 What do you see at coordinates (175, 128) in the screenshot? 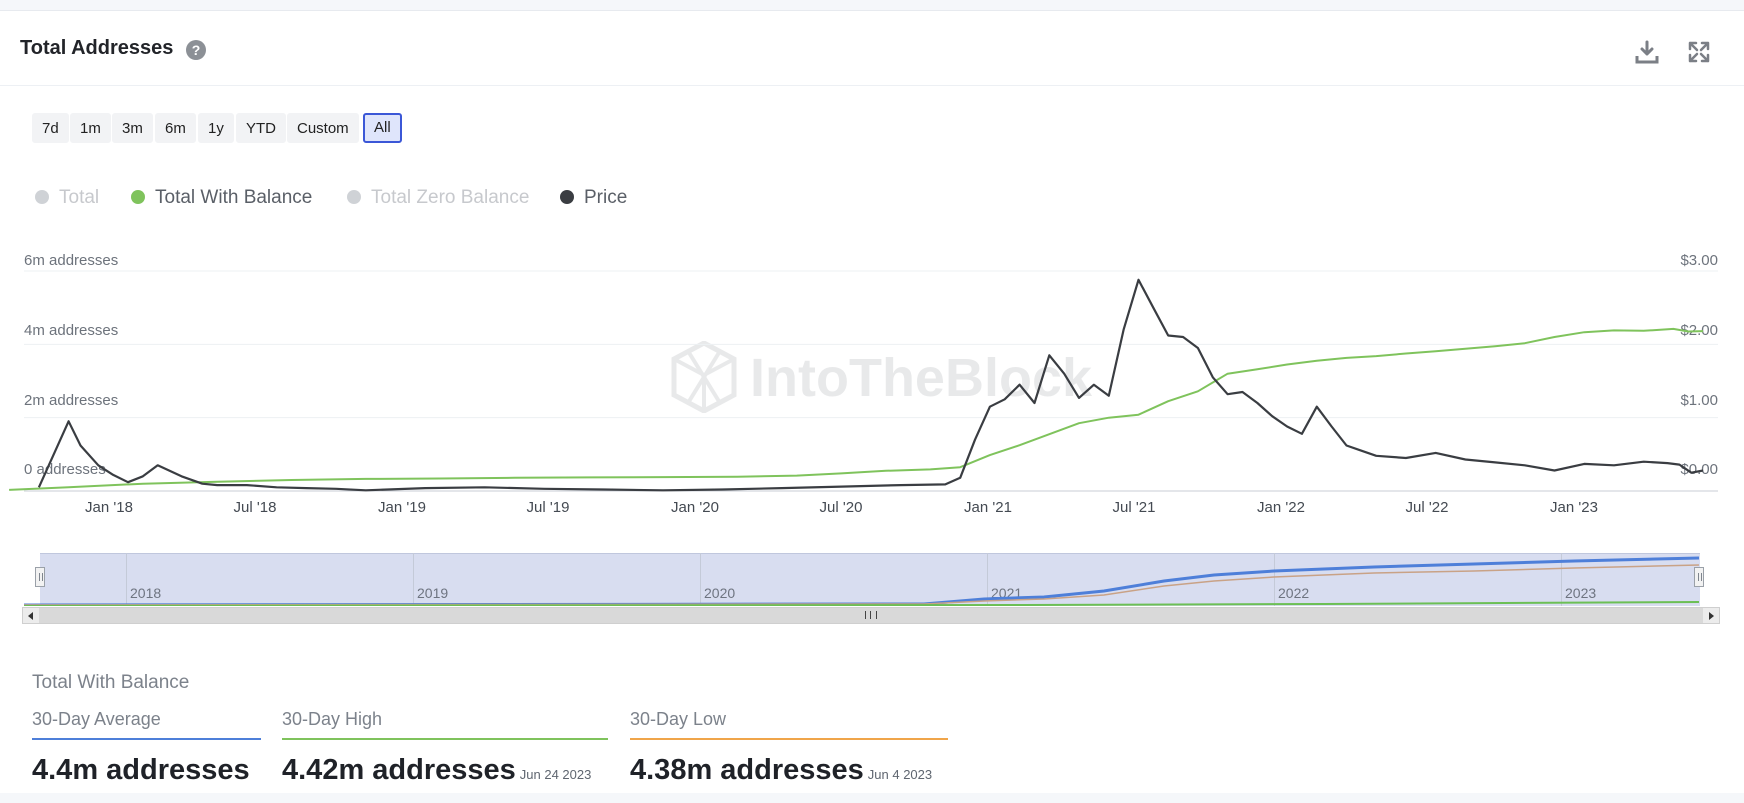
I see `range-button-6m: 6m` at bounding box center [175, 128].